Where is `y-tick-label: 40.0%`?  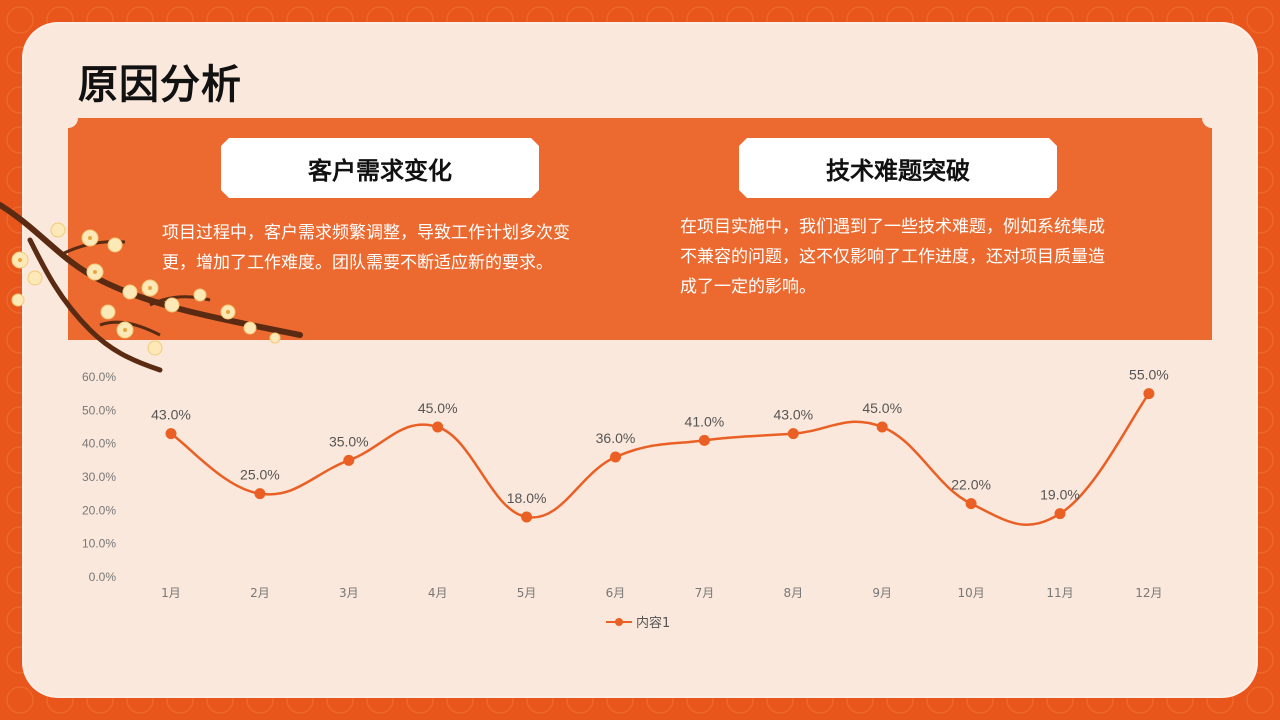 y-tick-label: 40.0% is located at coordinates (99, 444).